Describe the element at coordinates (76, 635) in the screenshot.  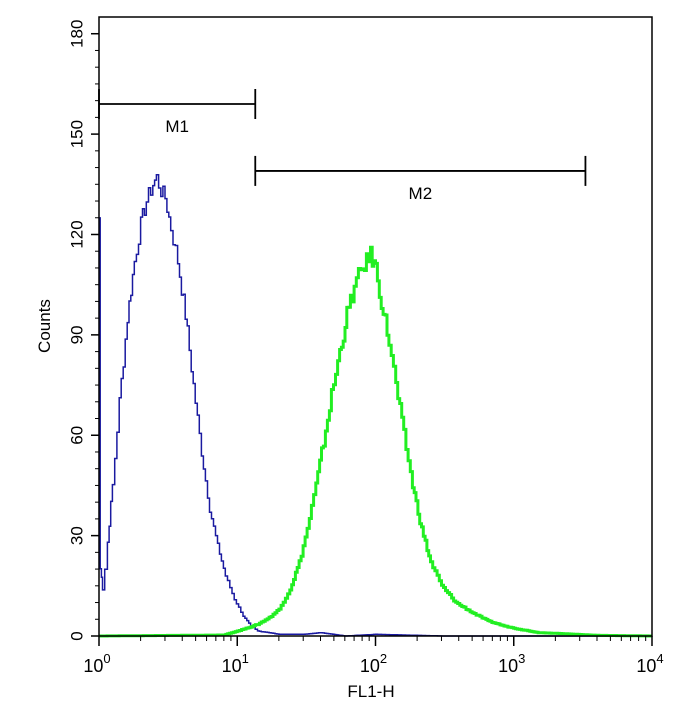
I see `y-tick-label: 0` at that location.